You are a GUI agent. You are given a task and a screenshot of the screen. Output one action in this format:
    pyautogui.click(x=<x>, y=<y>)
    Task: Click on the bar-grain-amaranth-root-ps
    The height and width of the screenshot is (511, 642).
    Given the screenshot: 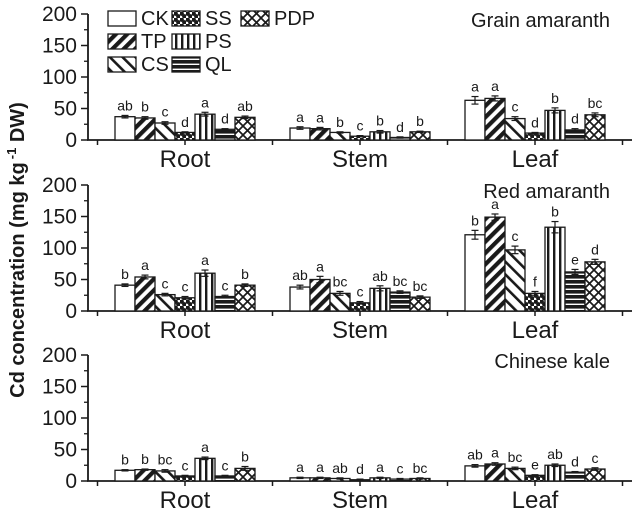 What is the action you would take?
    pyautogui.click(x=205, y=127)
    